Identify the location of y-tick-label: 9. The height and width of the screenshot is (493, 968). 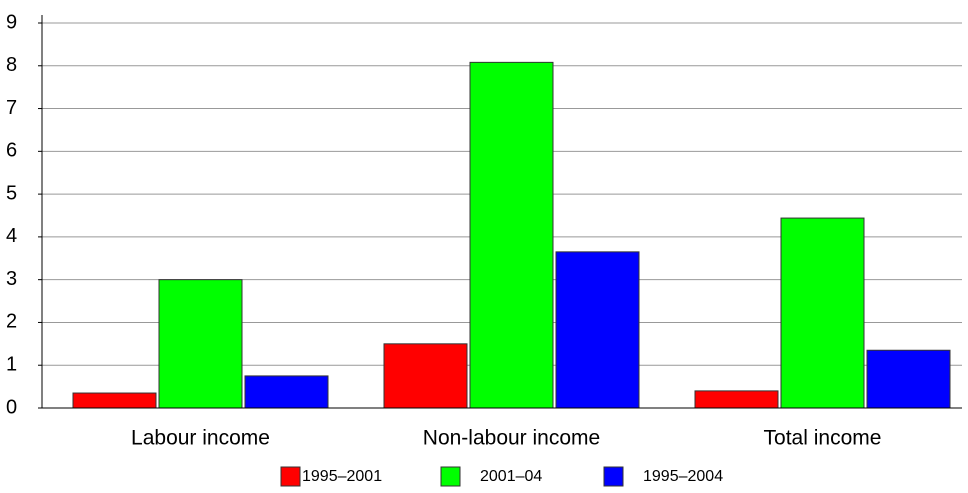
(11, 22).